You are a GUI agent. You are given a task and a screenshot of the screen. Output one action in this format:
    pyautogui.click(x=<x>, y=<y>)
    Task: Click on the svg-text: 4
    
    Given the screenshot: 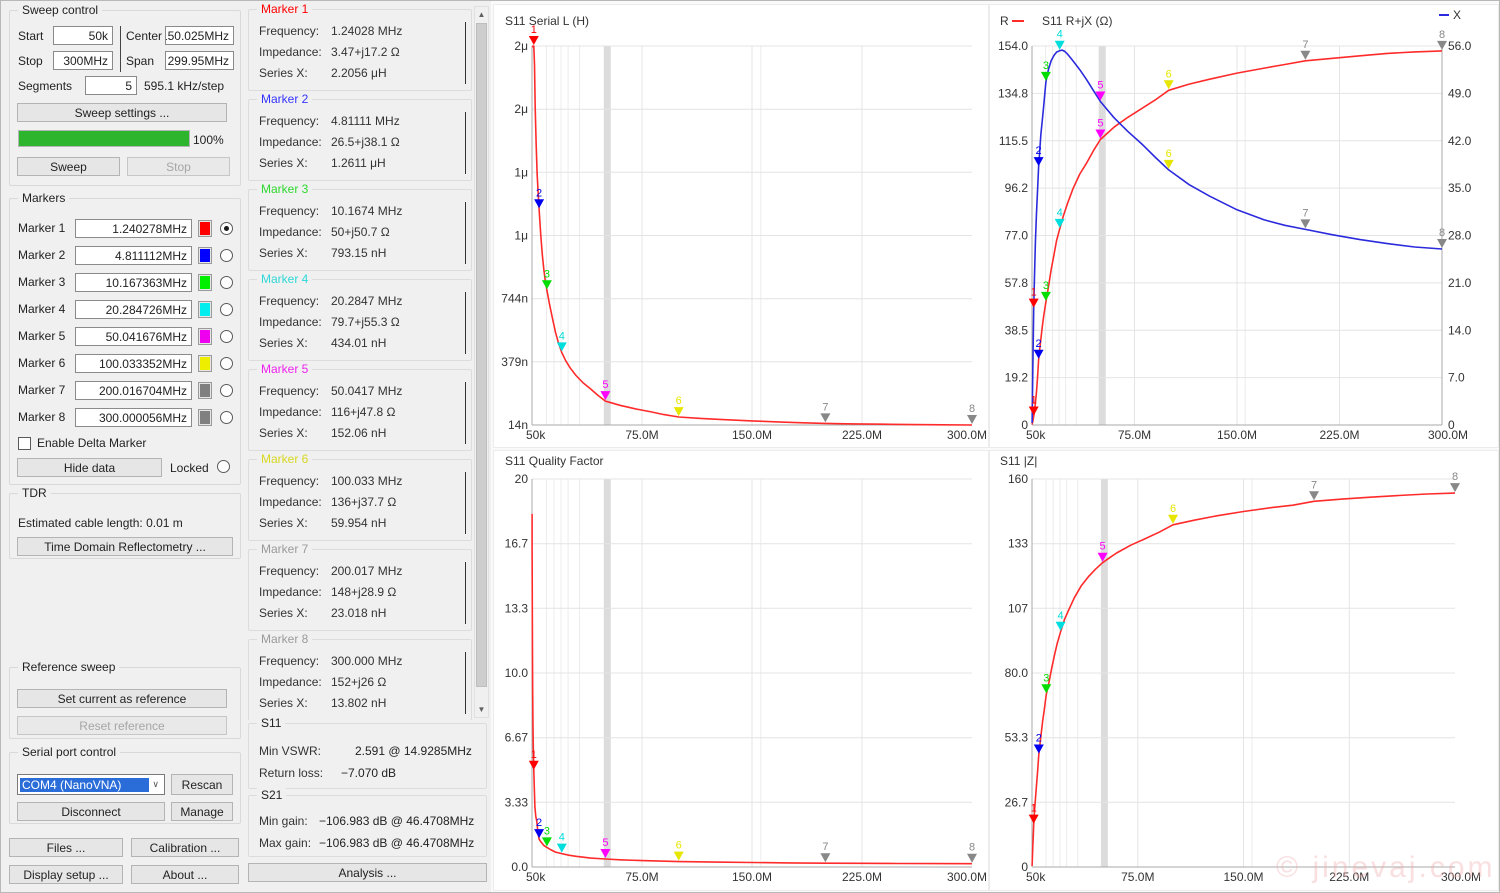 What is the action you would take?
    pyautogui.click(x=1060, y=213)
    